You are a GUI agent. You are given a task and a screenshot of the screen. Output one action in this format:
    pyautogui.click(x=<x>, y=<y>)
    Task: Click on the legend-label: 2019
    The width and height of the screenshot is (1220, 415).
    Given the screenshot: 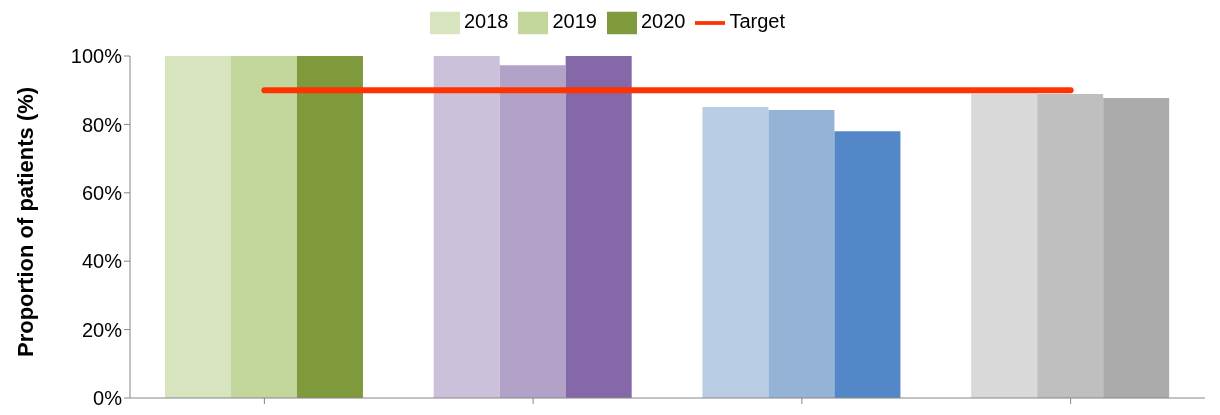 What is the action you would take?
    pyautogui.click(x=574, y=21)
    